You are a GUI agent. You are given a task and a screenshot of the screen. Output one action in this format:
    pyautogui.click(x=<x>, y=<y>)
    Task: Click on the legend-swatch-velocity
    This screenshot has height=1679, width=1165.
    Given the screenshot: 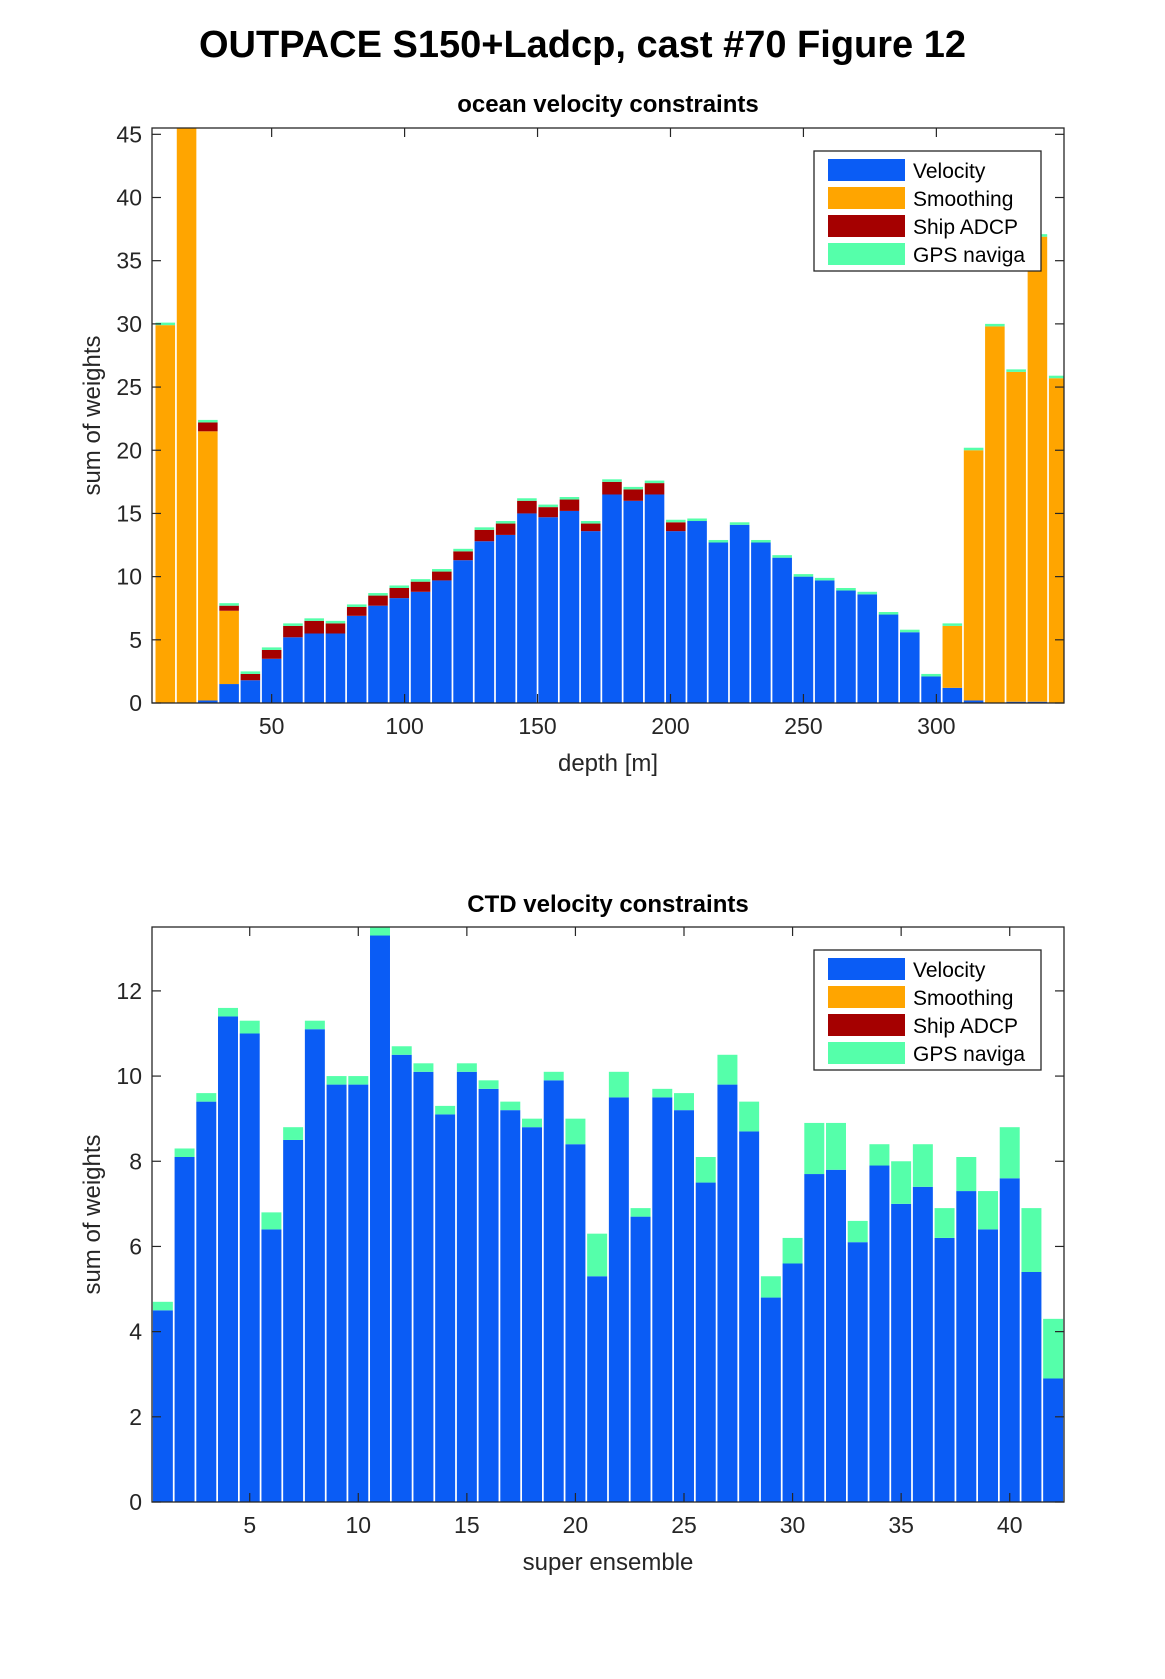 What is the action you would take?
    pyautogui.click(x=866, y=170)
    